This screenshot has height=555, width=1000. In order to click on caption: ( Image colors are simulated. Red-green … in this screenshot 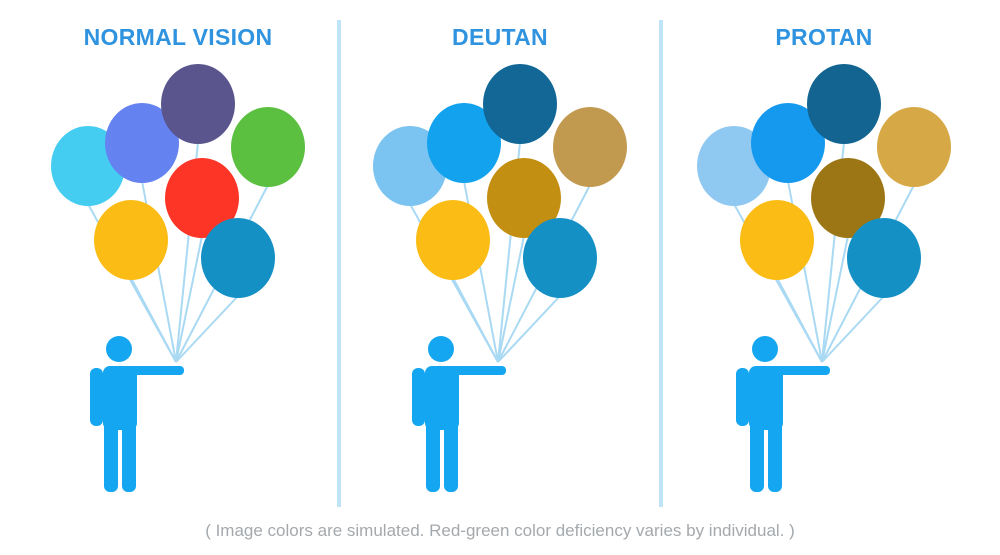, I will do `click(500, 530)`.